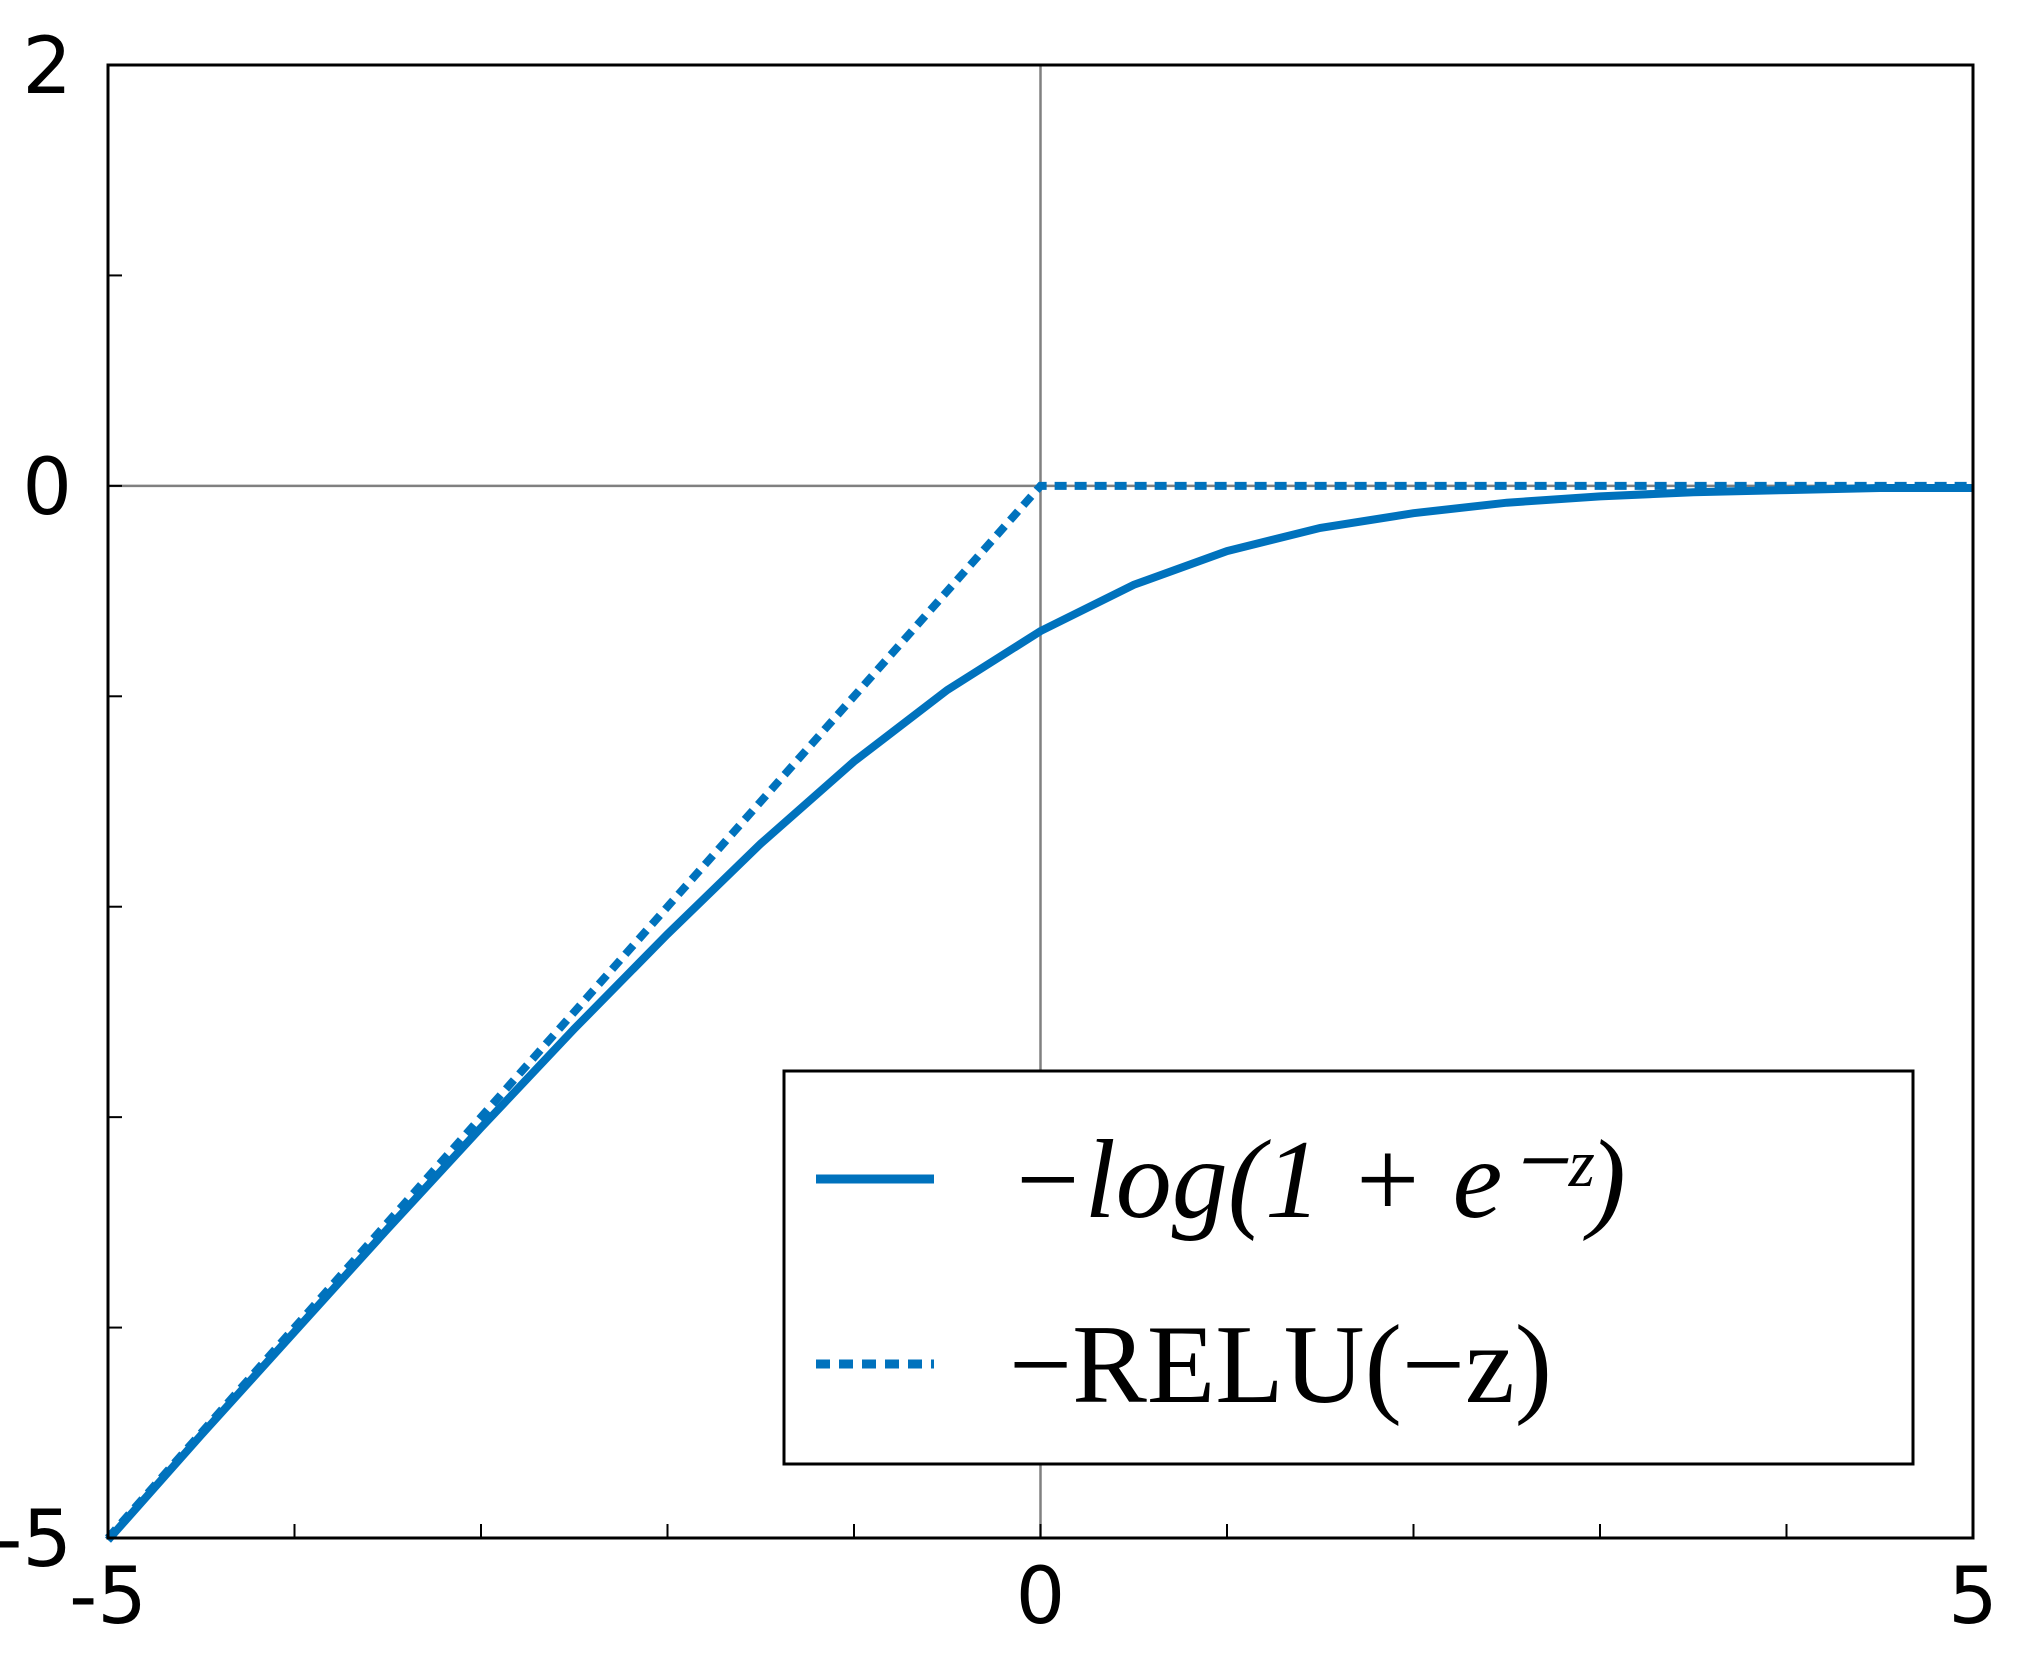 The image size is (2021, 1663). What do you see at coordinates (1280, 1365) in the screenshot?
I see `legend-label: −RELU(−z)` at bounding box center [1280, 1365].